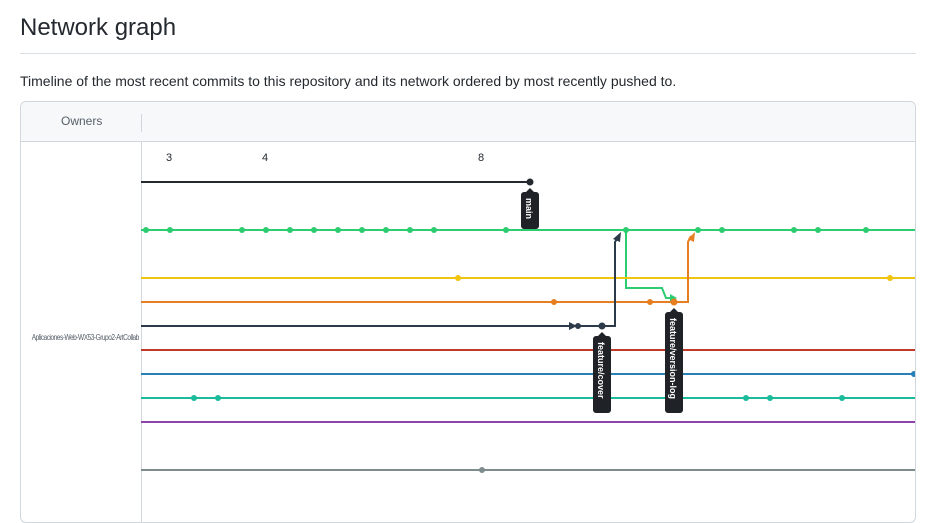 Image resolution: width=936 pixels, height=523 pixels. I want to click on page-title: Network graph, so click(98, 27).